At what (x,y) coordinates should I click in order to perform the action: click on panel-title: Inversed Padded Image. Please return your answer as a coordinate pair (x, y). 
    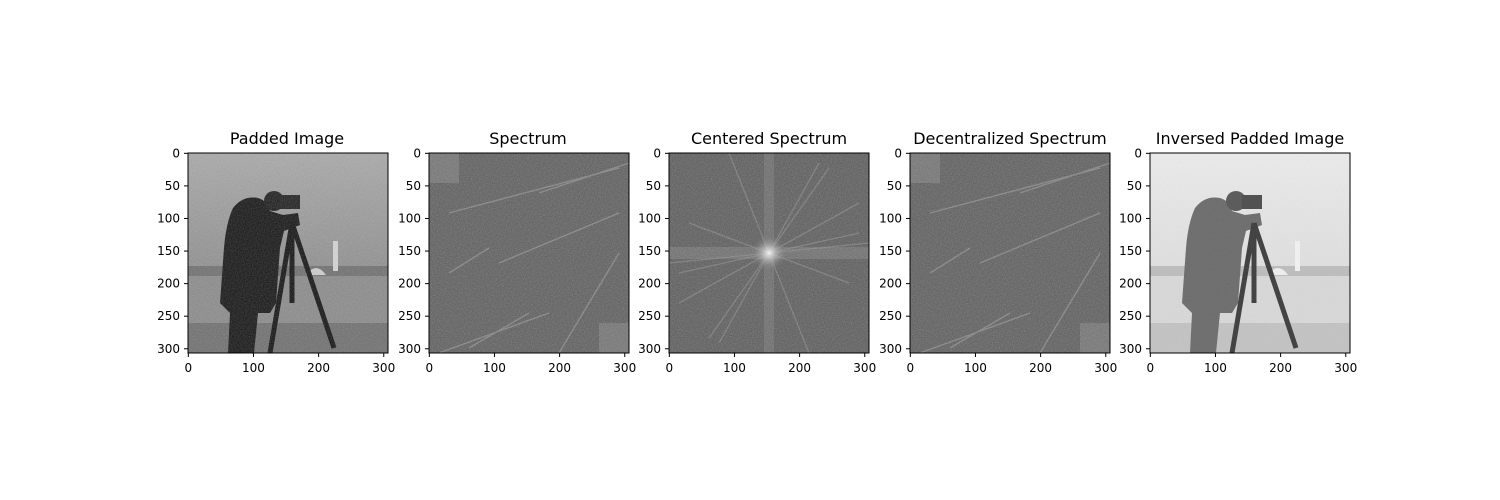
    Looking at the image, I should click on (1250, 138).